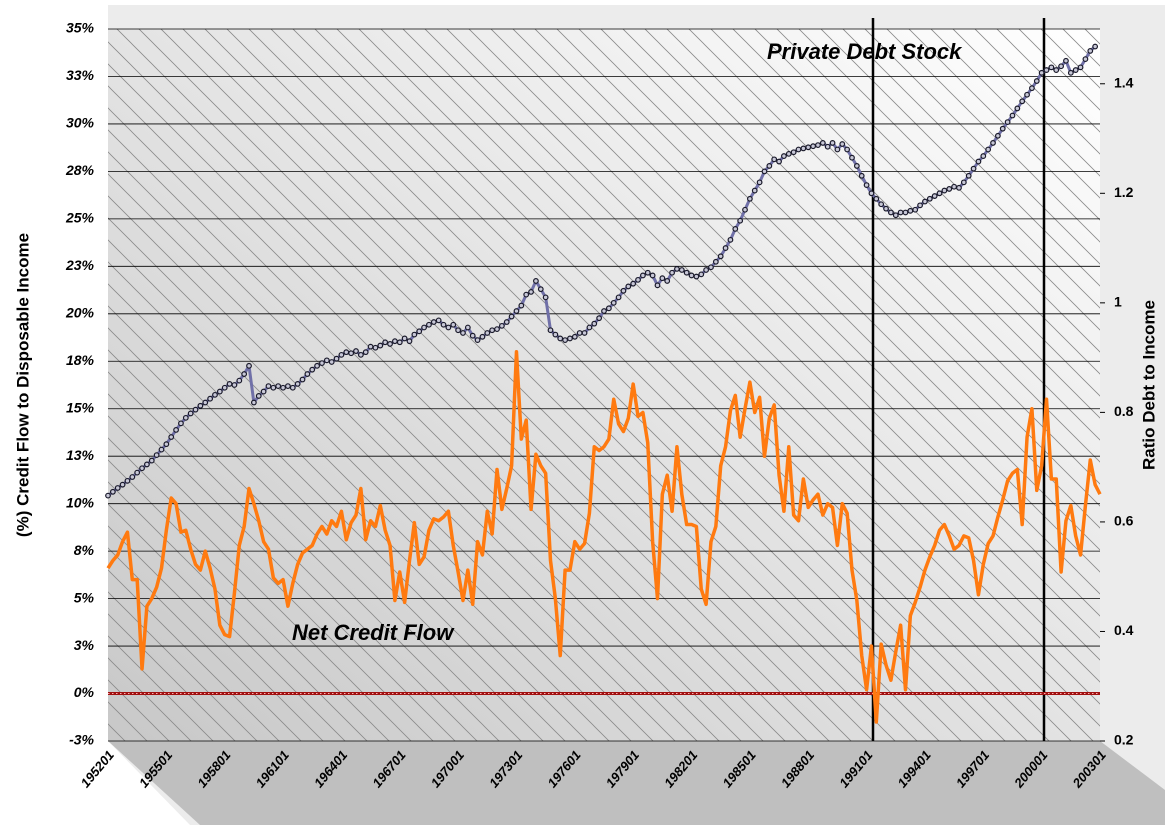  I want to click on y-axis-title: (%) Credit Flow to Disposable Income, so click(22, 385).